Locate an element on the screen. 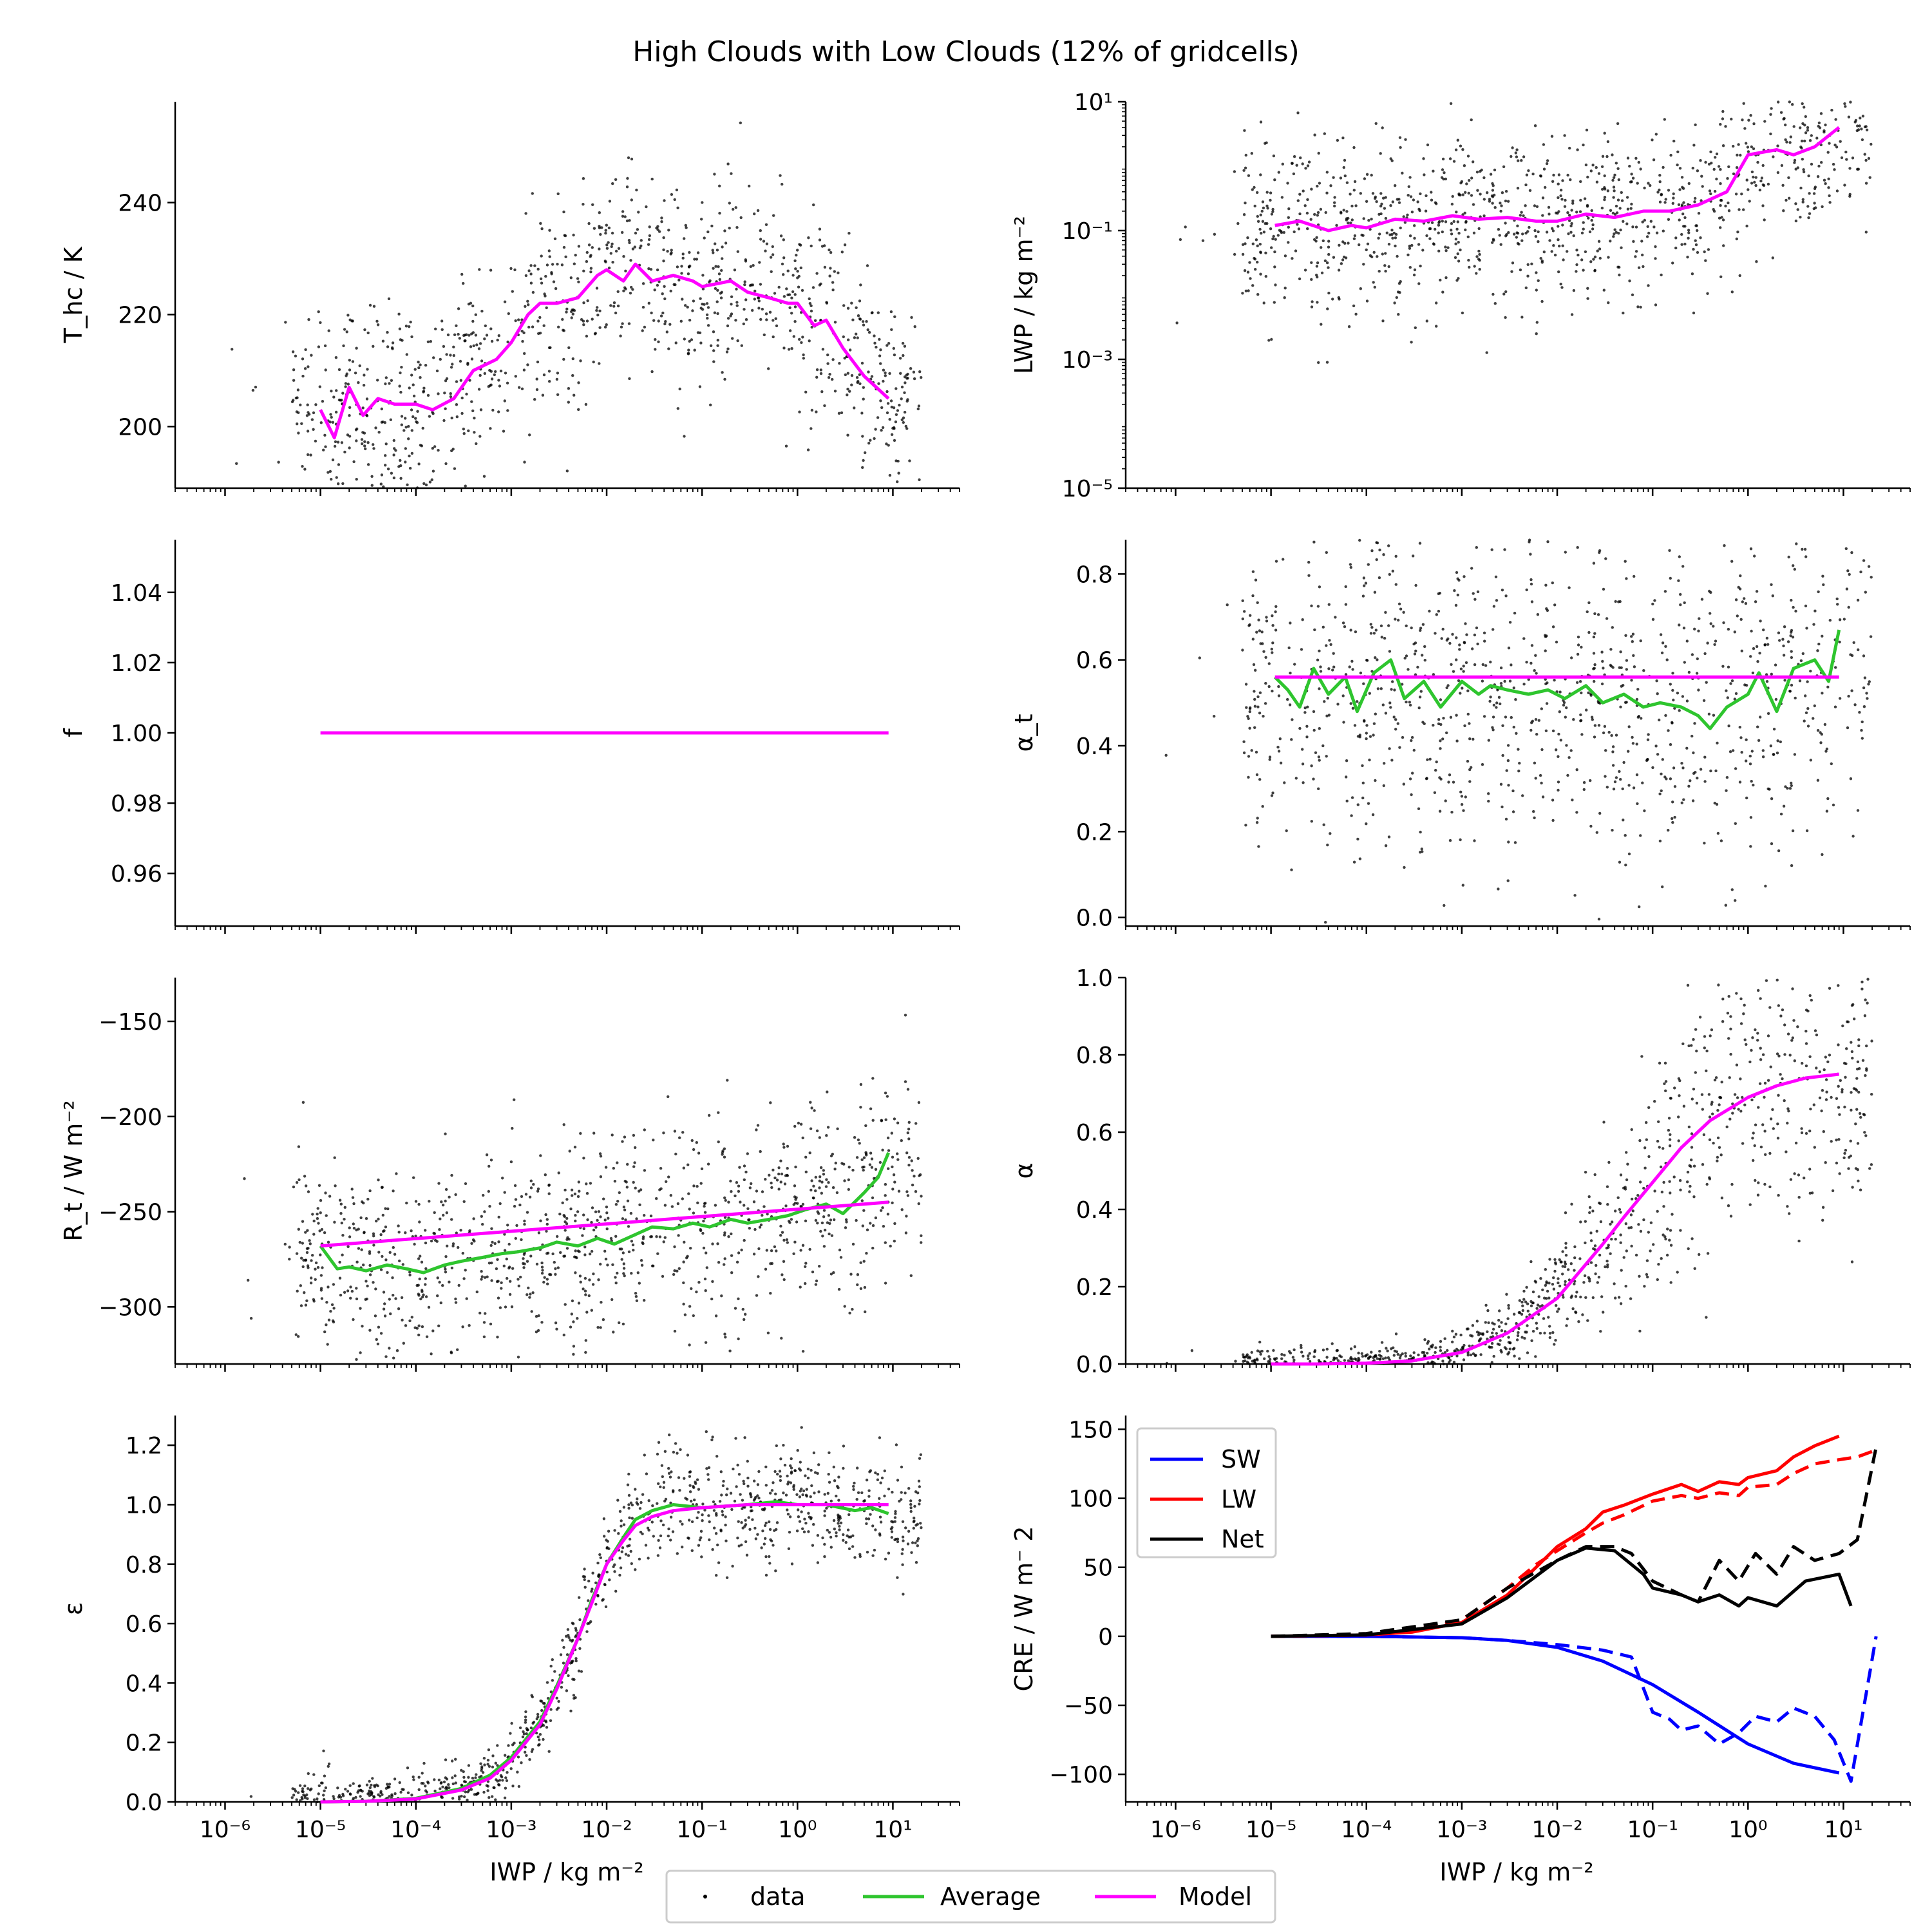 The height and width of the screenshot is (1932, 1932). average-line is located at coordinates (1557, 680).